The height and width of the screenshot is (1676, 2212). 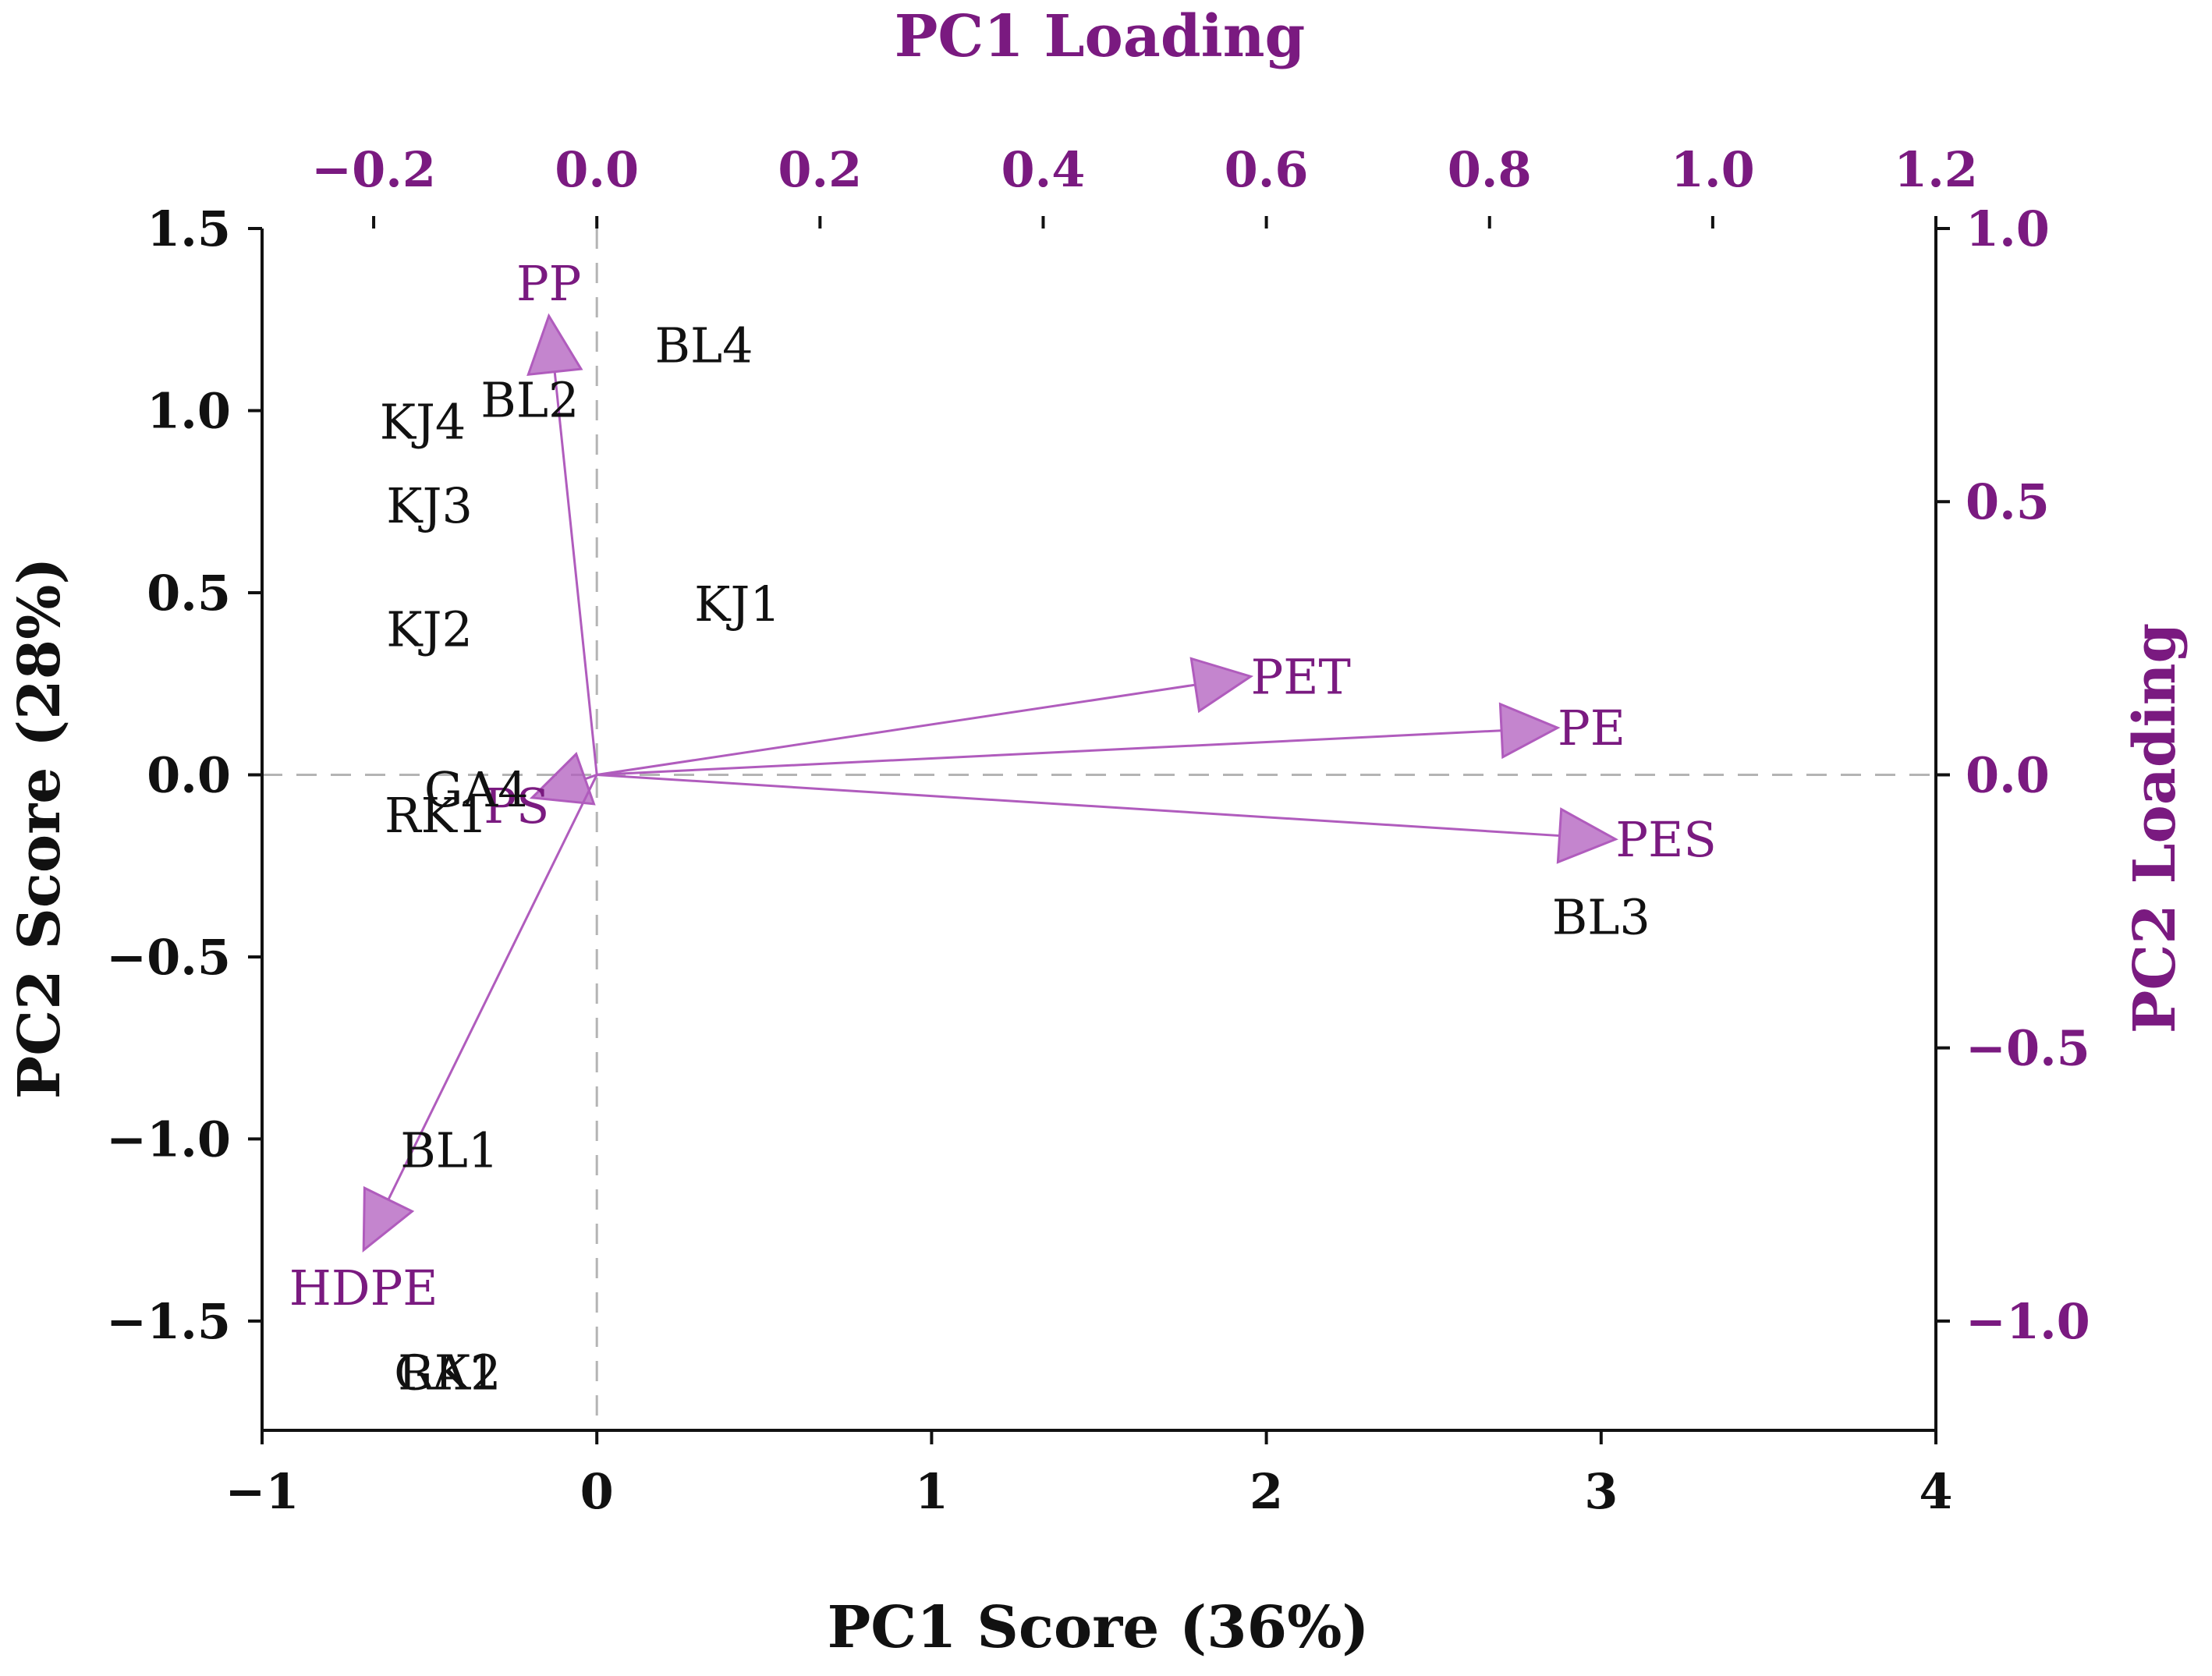 What do you see at coordinates (1665, 839) in the screenshot?
I see `loading-label-pes: PES` at bounding box center [1665, 839].